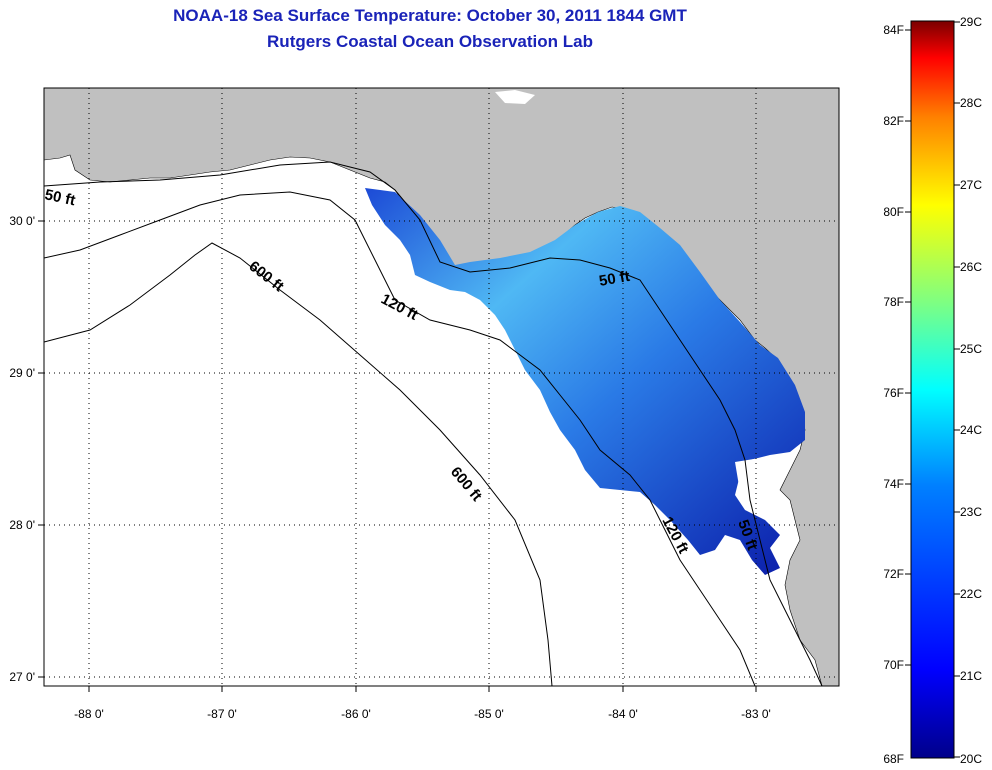 Image resolution: width=992 pixels, height=770 pixels. I want to click on cloud-gap, so click(753, 479).